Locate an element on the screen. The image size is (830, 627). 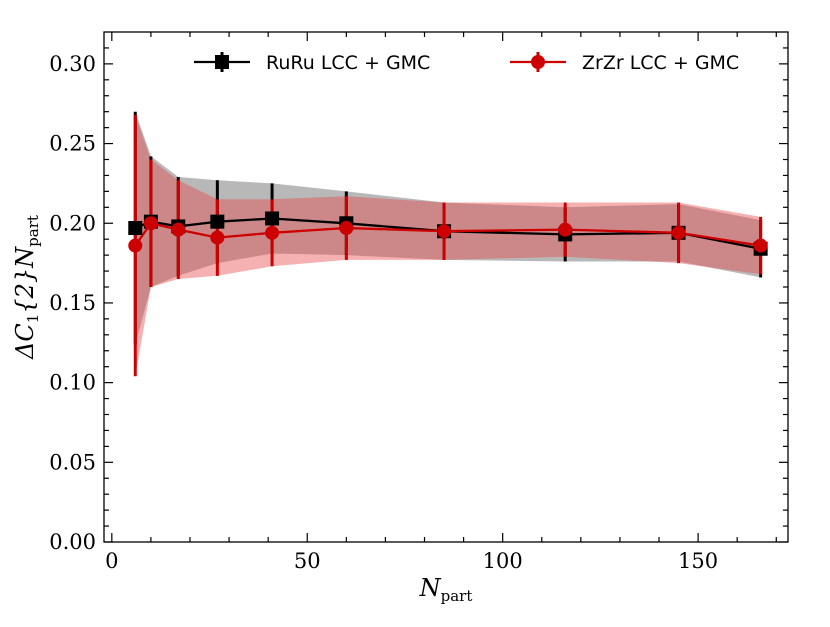
y-tick-label-6: 0.30 is located at coordinates (72, 64).